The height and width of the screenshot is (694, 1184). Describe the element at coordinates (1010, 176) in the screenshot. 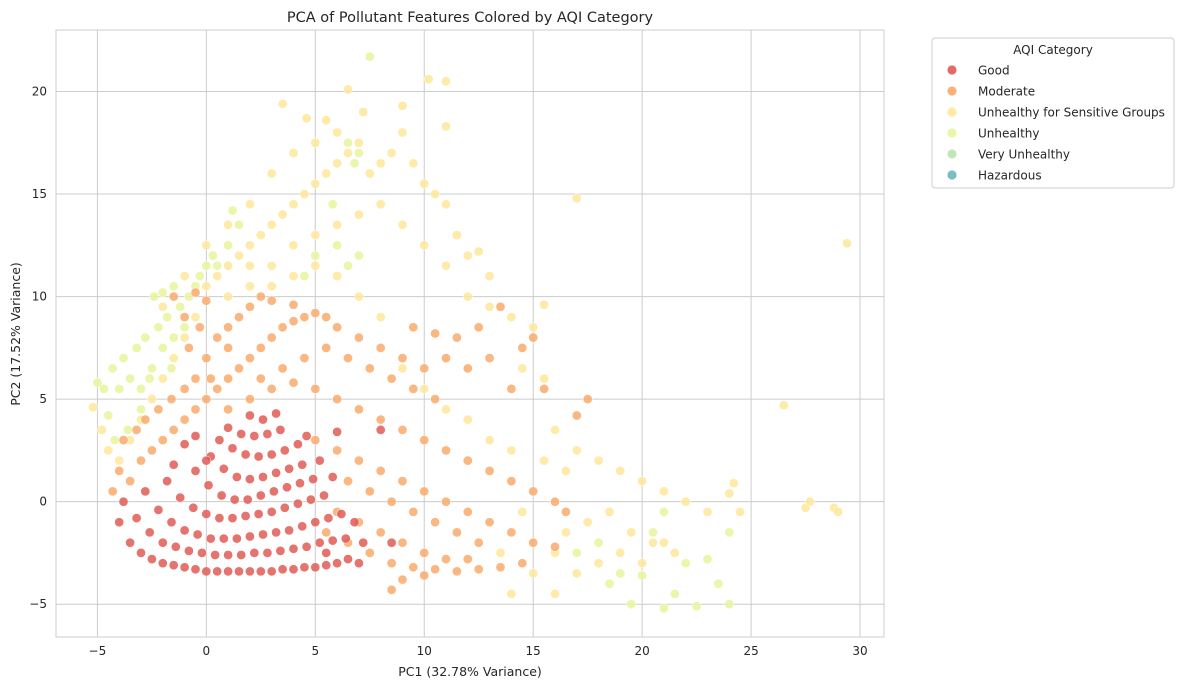

I see `legend-label: Hazardous` at that location.